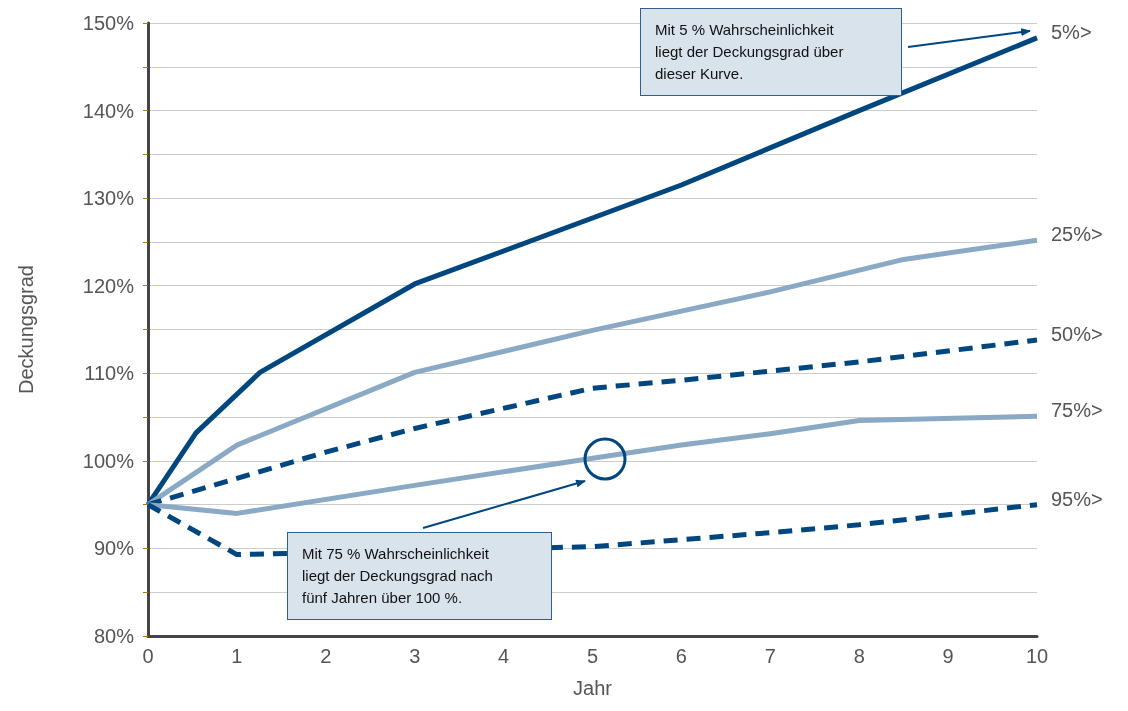 The height and width of the screenshot is (711, 1128). What do you see at coordinates (114, 636) in the screenshot?
I see `y-tick-label: 80%` at bounding box center [114, 636].